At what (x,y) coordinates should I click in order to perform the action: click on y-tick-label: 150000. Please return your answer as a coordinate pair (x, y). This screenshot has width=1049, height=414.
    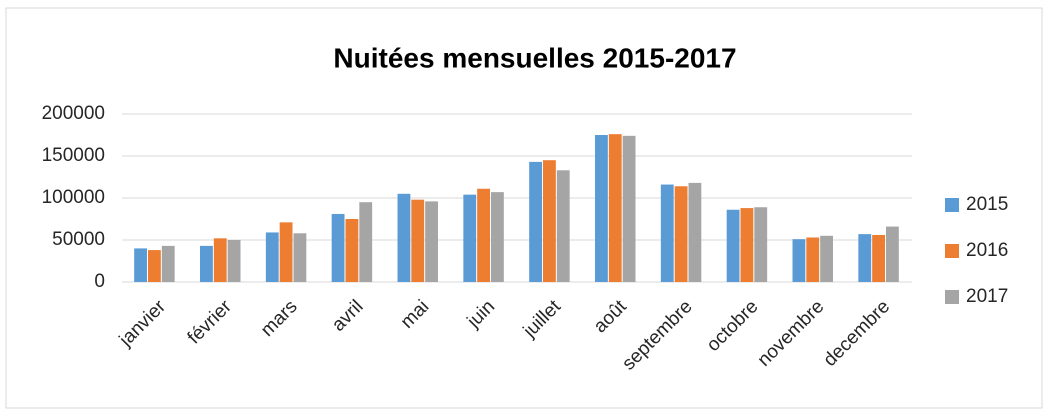
    Looking at the image, I should click on (73, 155).